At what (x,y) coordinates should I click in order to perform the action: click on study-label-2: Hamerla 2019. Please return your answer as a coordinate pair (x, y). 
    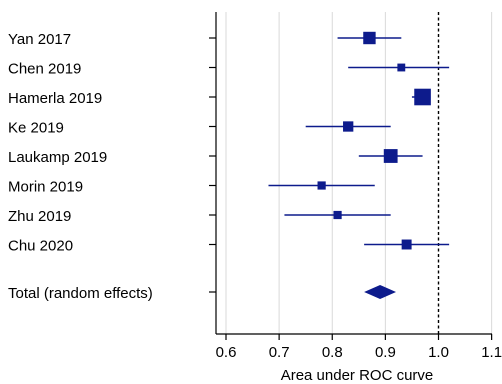
    Looking at the image, I should click on (55, 98).